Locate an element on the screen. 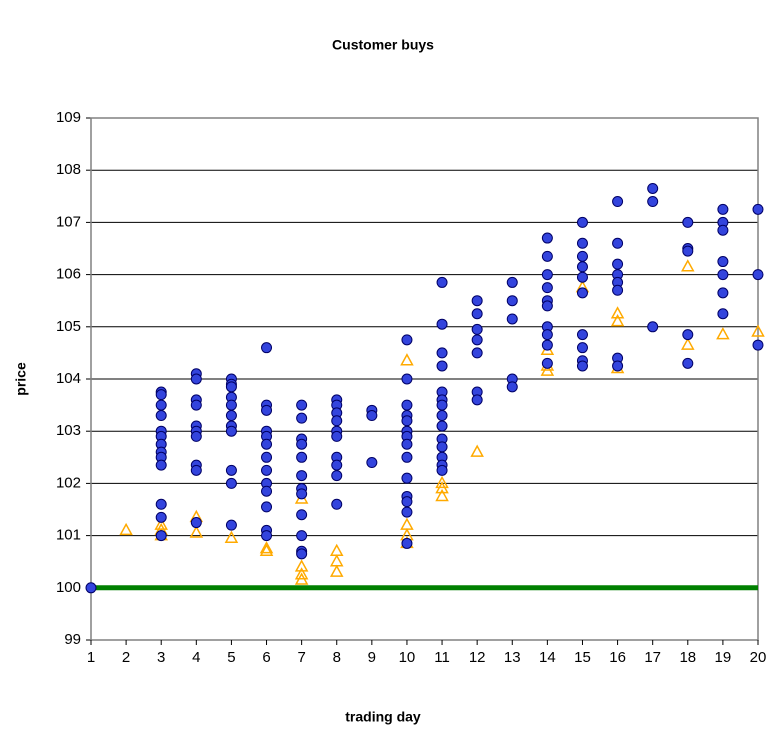 Image resolution: width=769 pixels, height=753 pixels. x-tick-label: 6 is located at coordinates (266, 657).